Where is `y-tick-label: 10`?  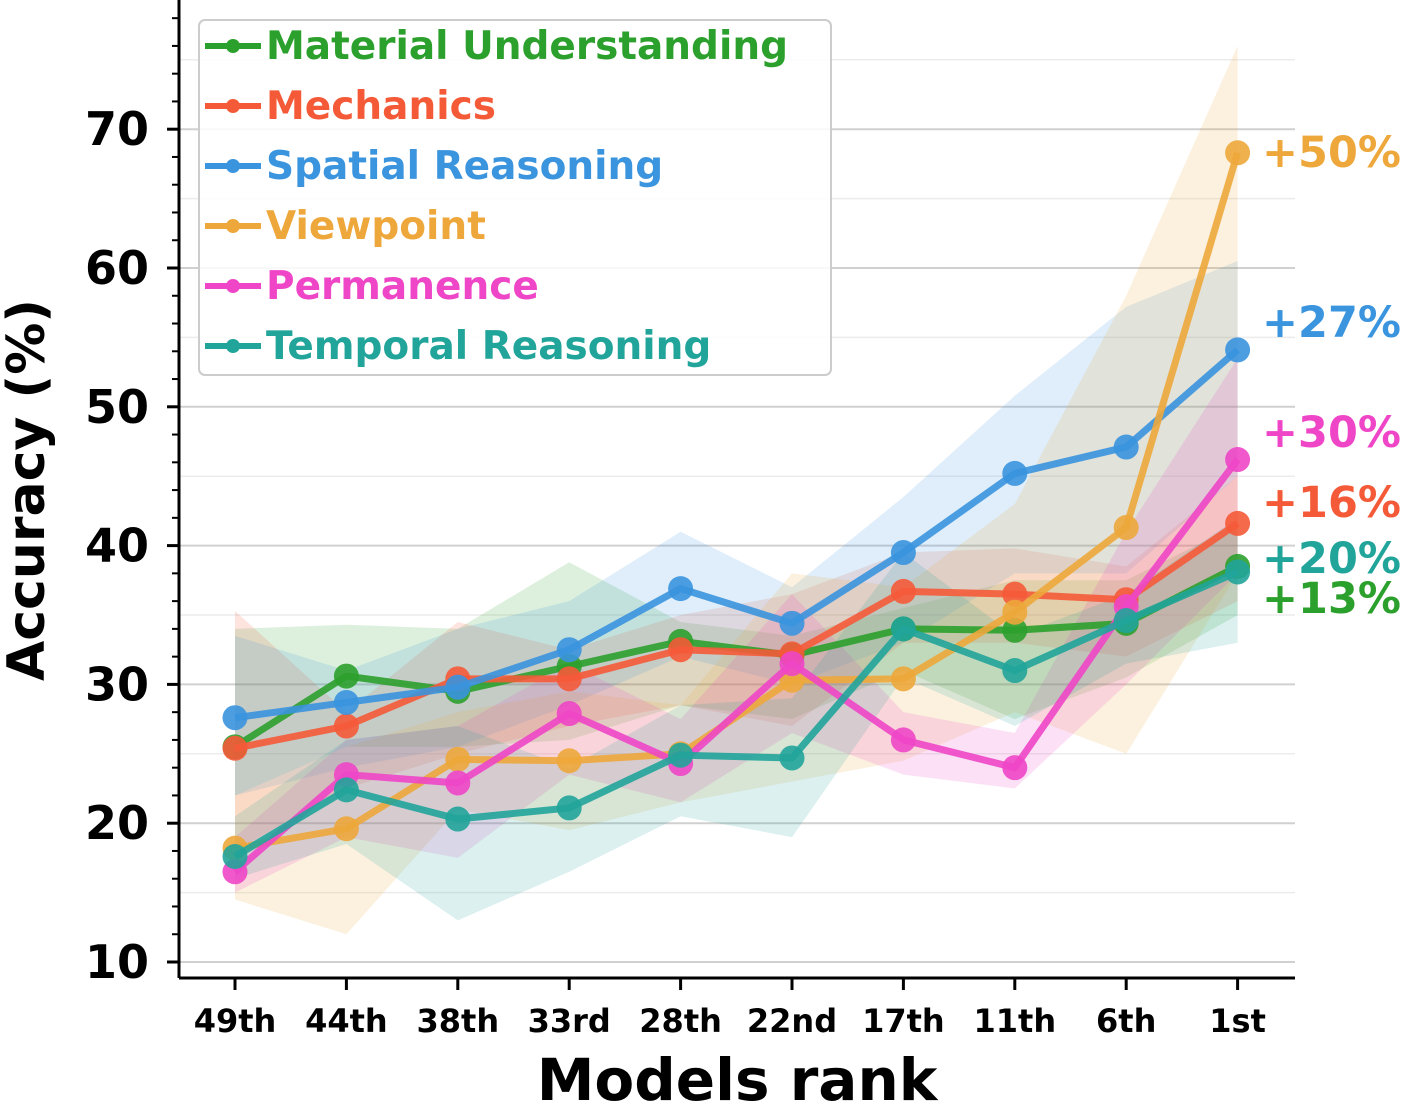
y-tick-label: 10 is located at coordinates (117, 962).